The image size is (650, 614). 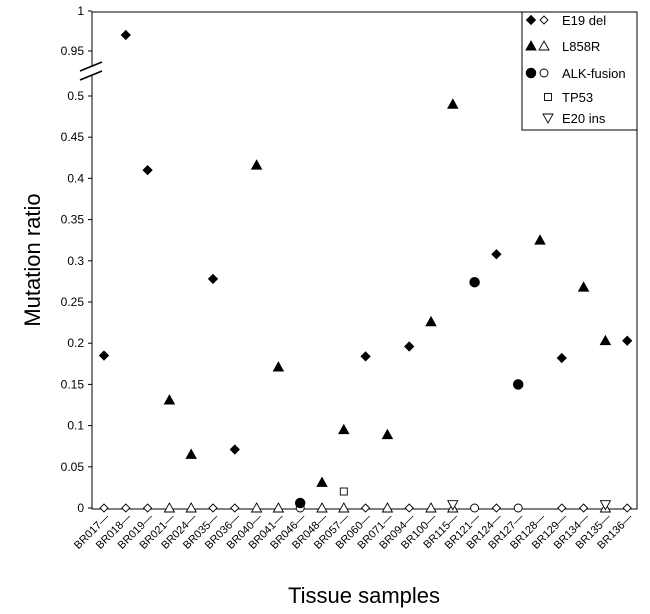 What do you see at coordinates (75, 178) in the screenshot?
I see `y-tick-label: 0.4` at bounding box center [75, 178].